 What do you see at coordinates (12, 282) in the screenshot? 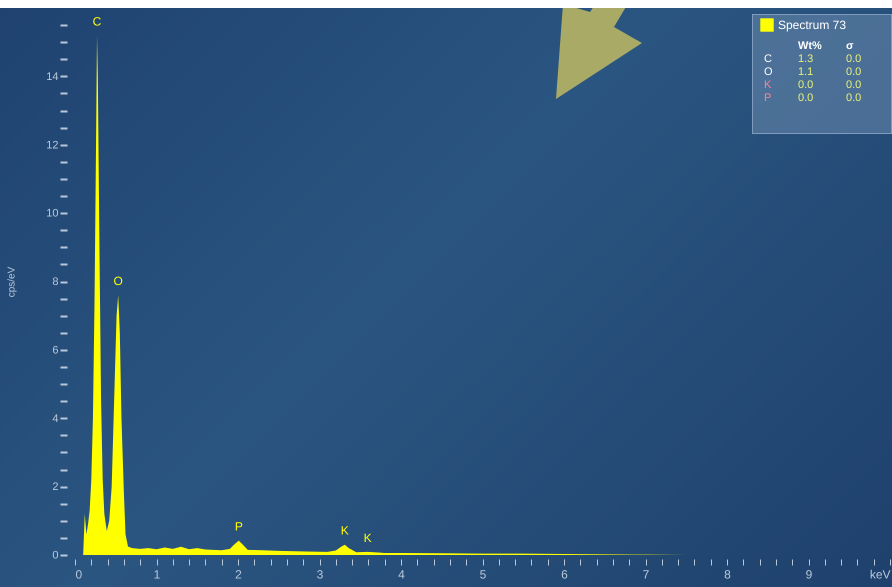
I see `y-axis-title: cps/eV` at bounding box center [12, 282].